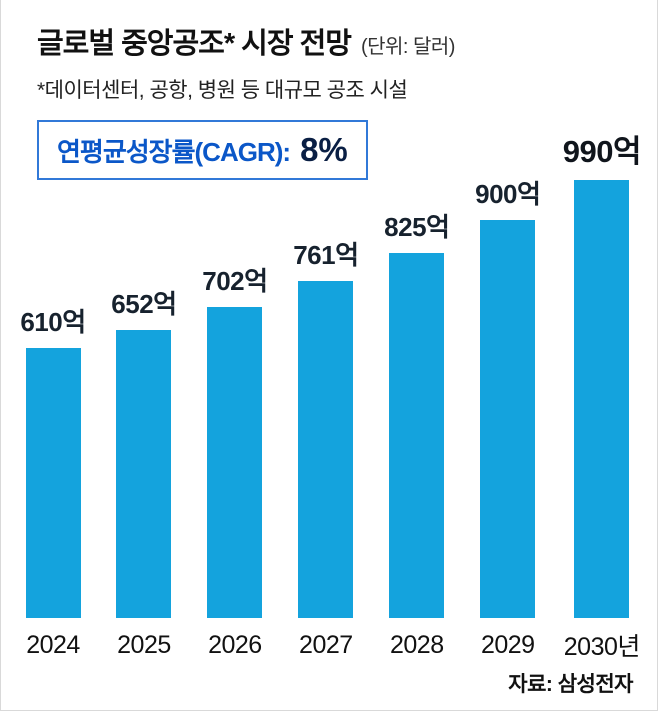 The height and width of the screenshot is (711, 658). What do you see at coordinates (602, 647) in the screenshot?
I see `x-axis-label: 2030년` at bounding box center [602, 647].